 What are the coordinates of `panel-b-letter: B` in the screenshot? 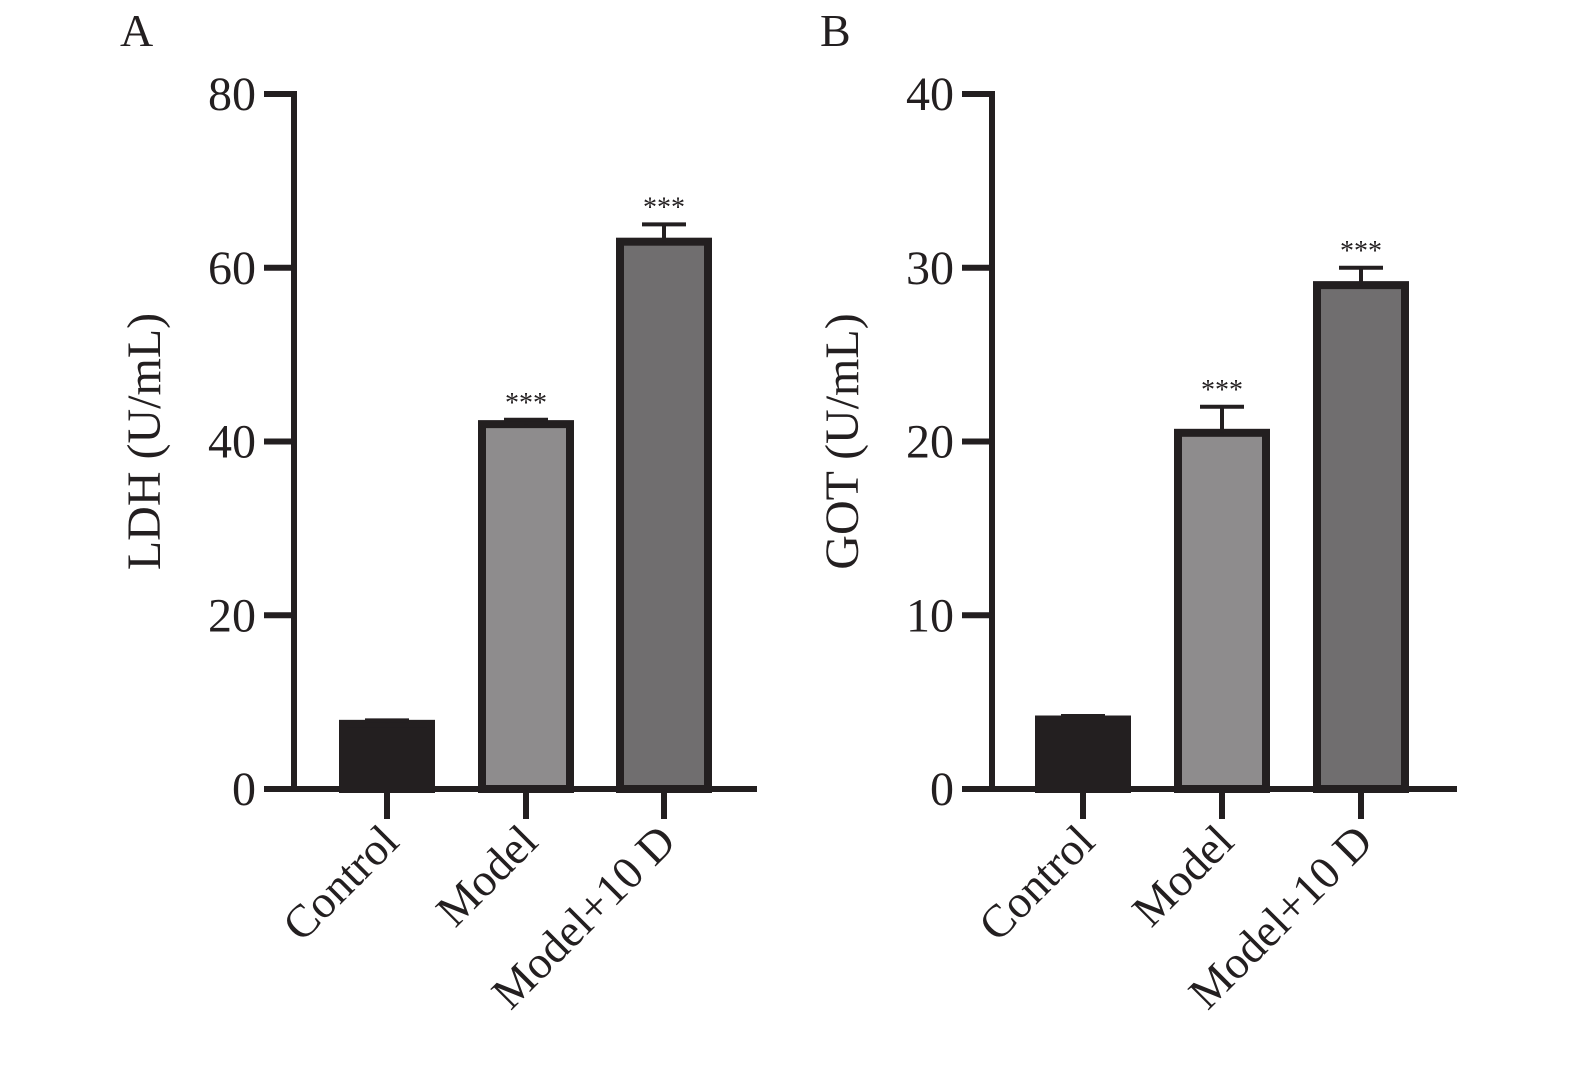 It's located at (835, 30).